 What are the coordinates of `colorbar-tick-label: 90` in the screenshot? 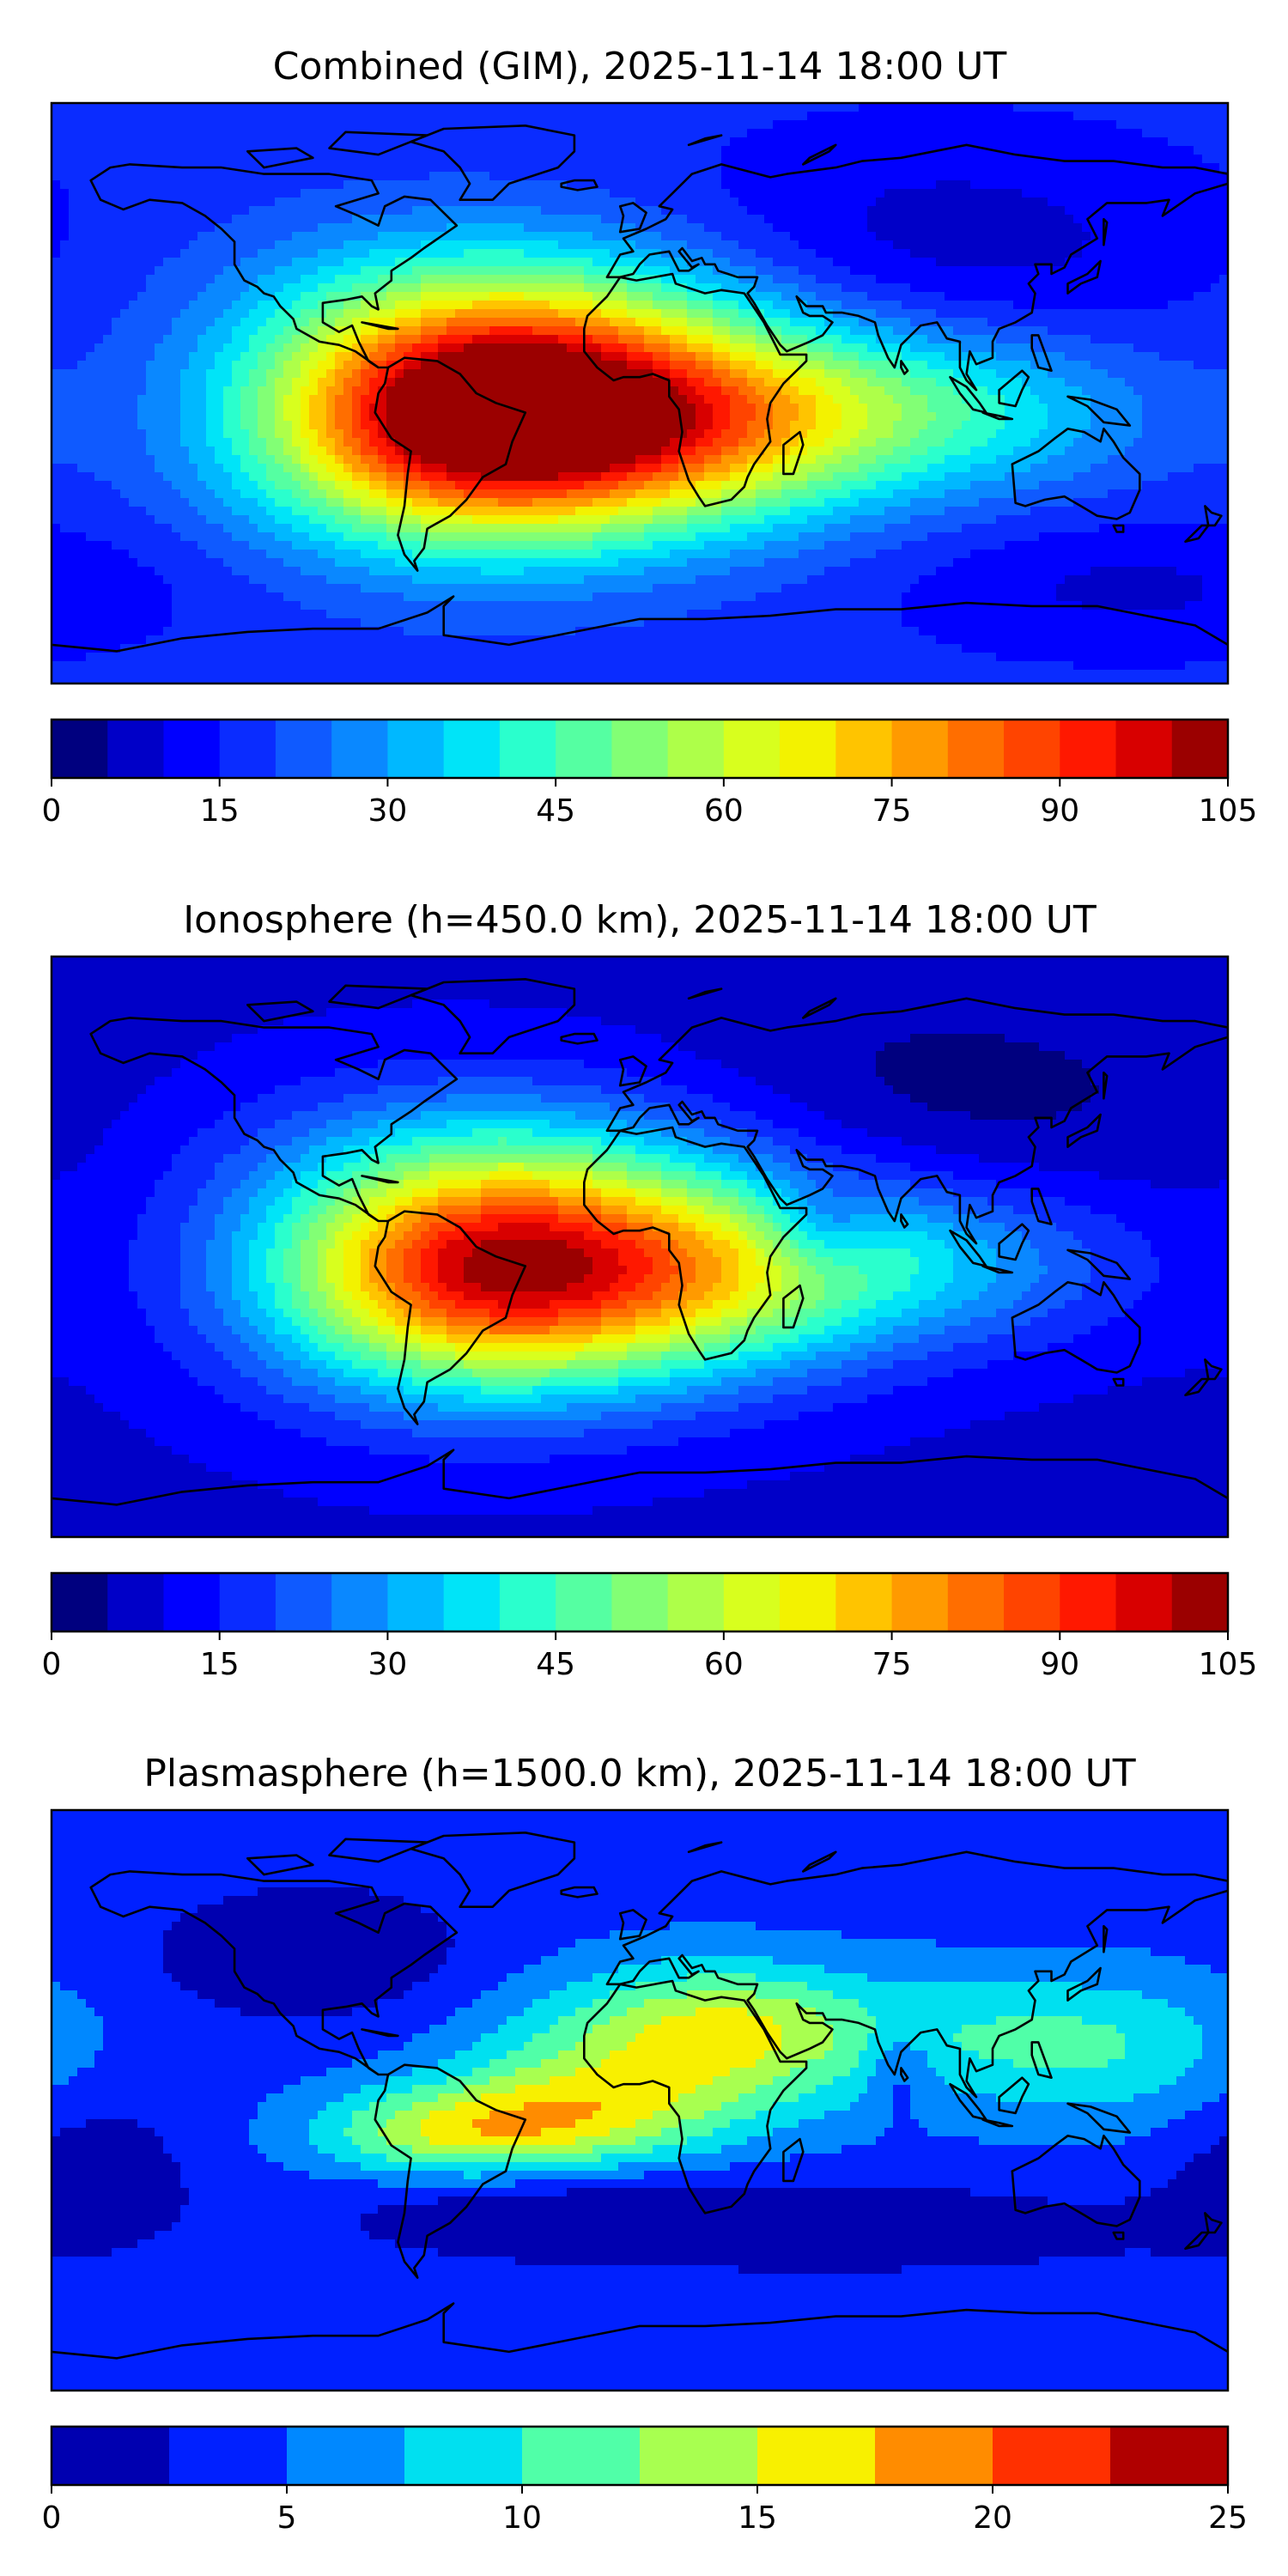 It's located at (1060, 811).